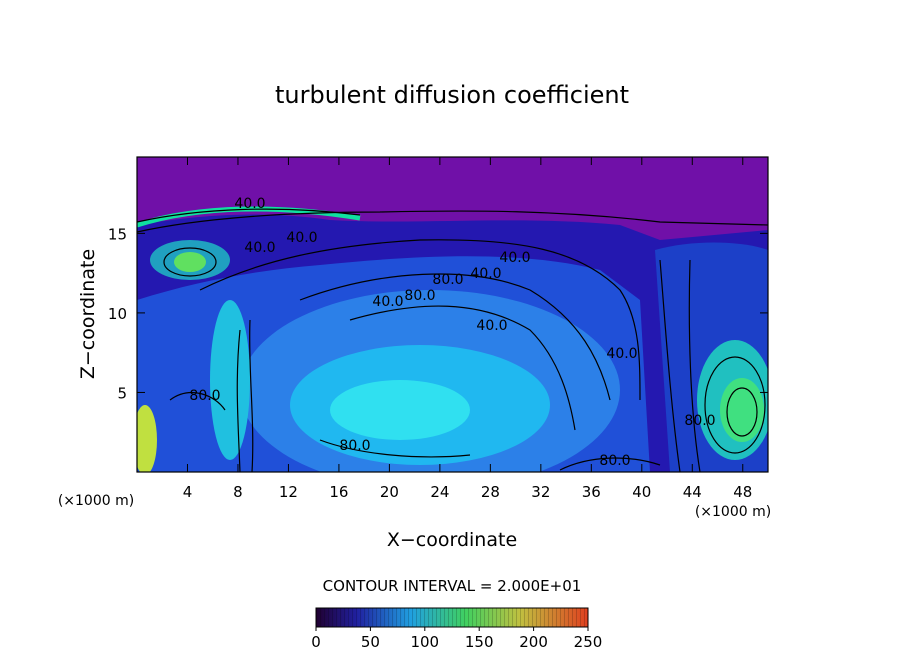 This screenshot has width=904, height=658. I want to click on x-tick-label: 40, so click(641, 492).